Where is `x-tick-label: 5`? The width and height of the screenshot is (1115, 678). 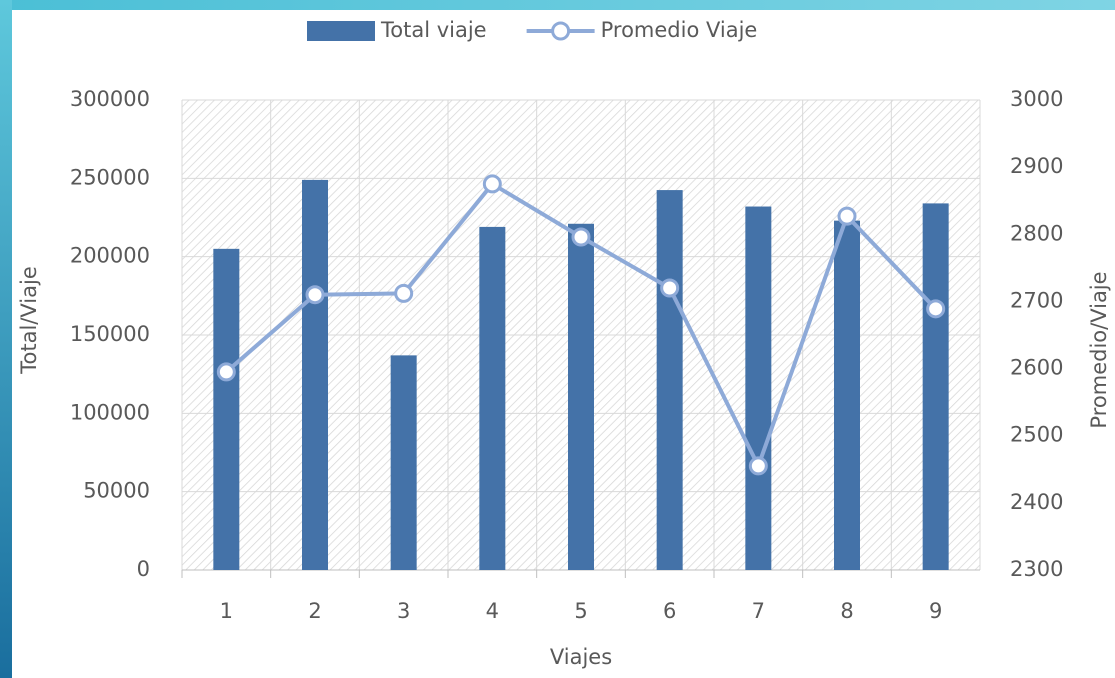 x-tick-label: 5 is located at coordinates (580, 611).